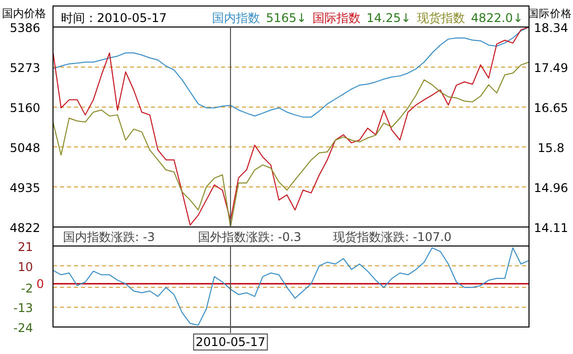  Describe the element at coordinates (231, 342) in the screenshot. I see `x-tick-label: 2010-05-17` at that location.